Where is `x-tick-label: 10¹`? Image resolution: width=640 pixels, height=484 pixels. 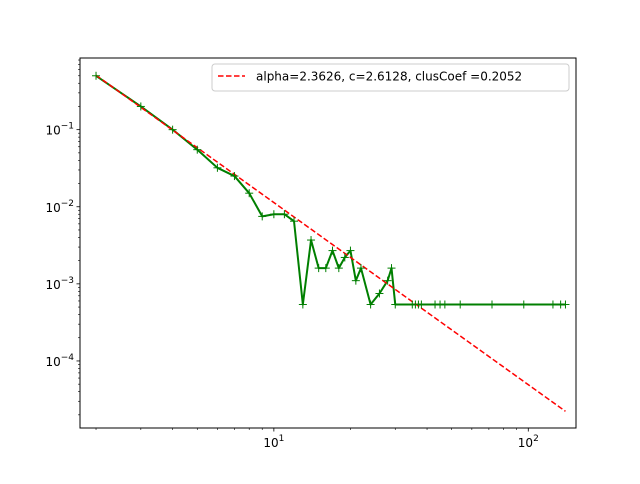
x-tick-label: 10¹ is located at coordinates (273, 442).